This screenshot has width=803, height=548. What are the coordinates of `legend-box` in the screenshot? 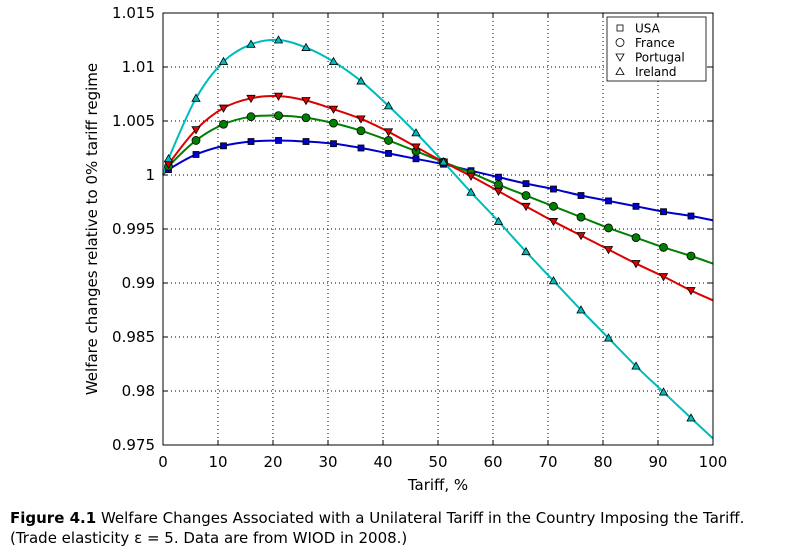 It's located at (656, 49).